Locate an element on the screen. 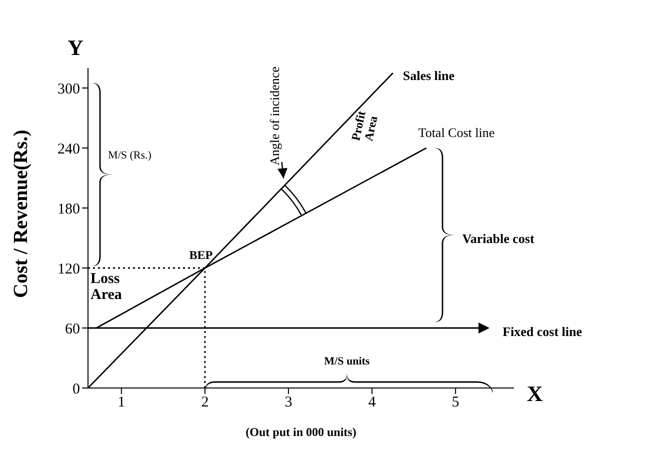 The image size is (652, 465). text: X is located at coordinates (534, 393).